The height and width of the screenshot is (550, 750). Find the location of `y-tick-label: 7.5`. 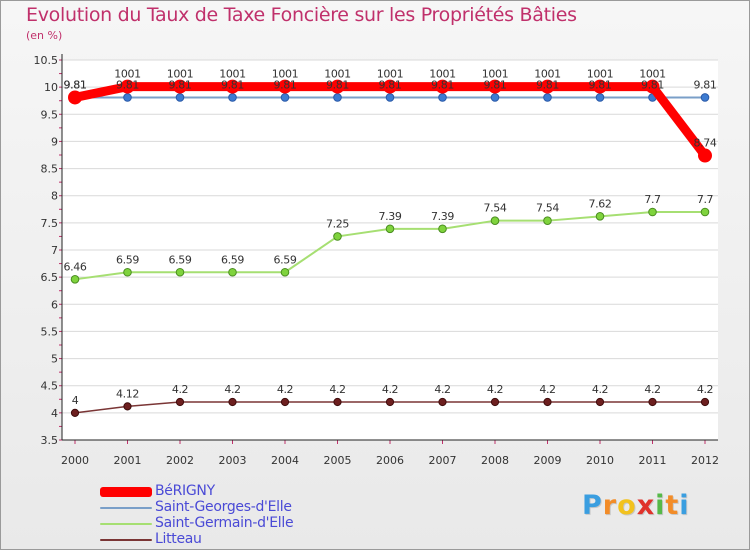

y-tick-label: 7.5 is located at coordinates (50, 223).